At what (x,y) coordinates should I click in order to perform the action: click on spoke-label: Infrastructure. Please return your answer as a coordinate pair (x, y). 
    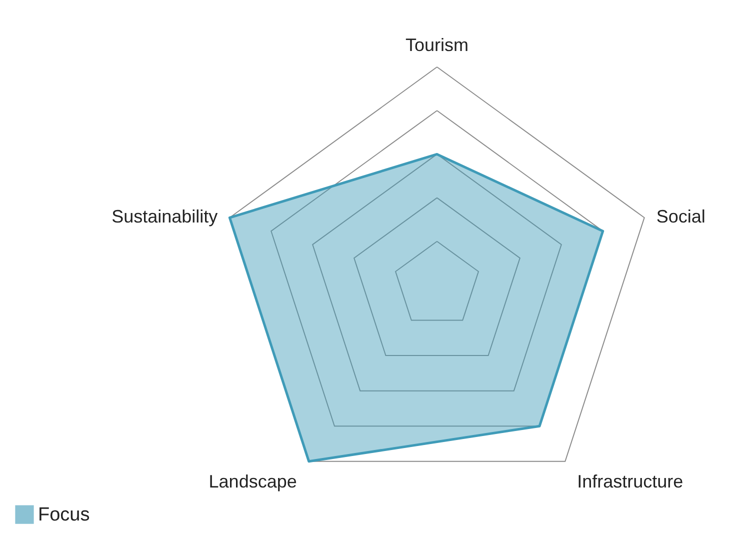
    Looking at the image, I should click on (630, 481).